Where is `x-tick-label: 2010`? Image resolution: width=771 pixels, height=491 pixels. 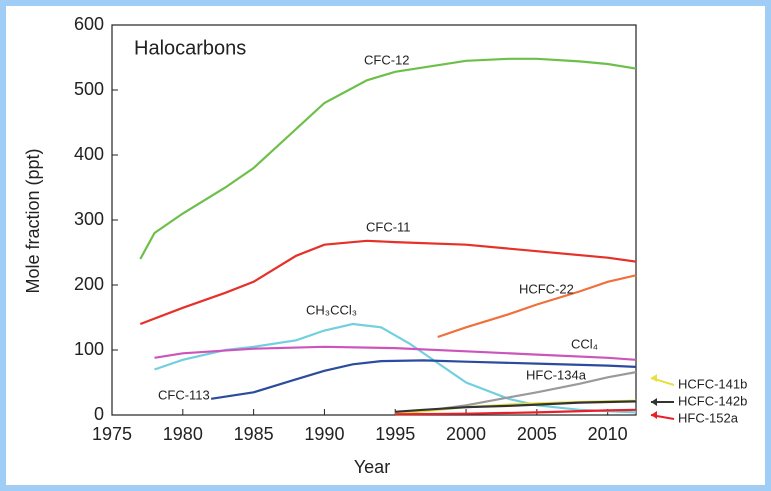
x-tick-label: 2010 is located at coordinates (608, 434).